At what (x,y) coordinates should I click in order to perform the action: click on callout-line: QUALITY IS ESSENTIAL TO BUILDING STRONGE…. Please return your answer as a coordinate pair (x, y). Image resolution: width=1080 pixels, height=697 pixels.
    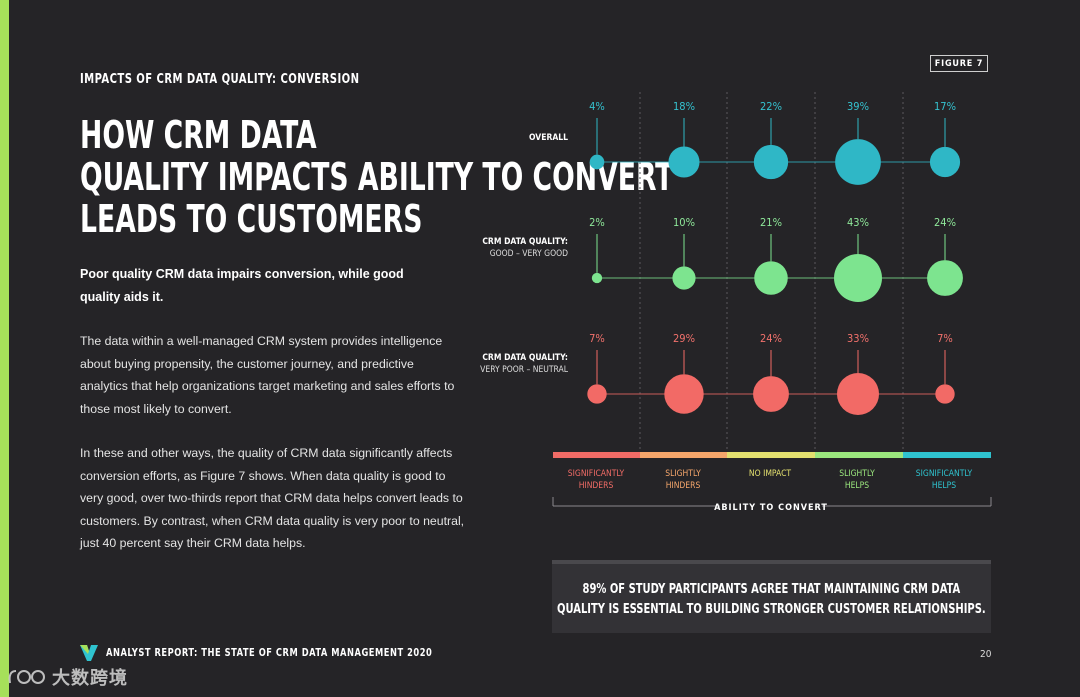
    Looking at the image, I should click on (771, 608).